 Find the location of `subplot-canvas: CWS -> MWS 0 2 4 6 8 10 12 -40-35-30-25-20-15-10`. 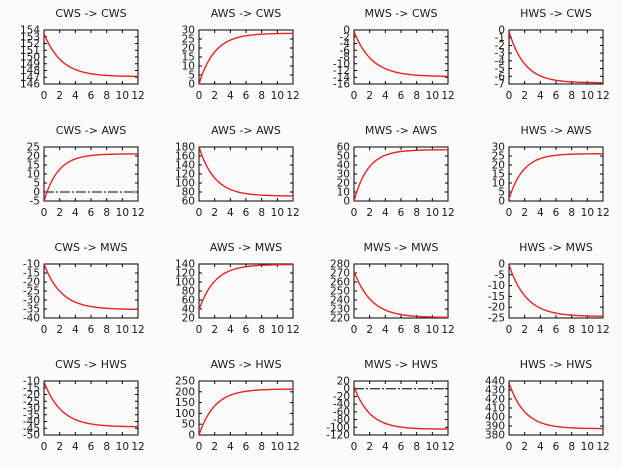

subplot-canvas: CWS -> MWS 0 2 4 6 8 10 12 -40-35-30-25-20-15-10 is located at coordinates (84, 288).